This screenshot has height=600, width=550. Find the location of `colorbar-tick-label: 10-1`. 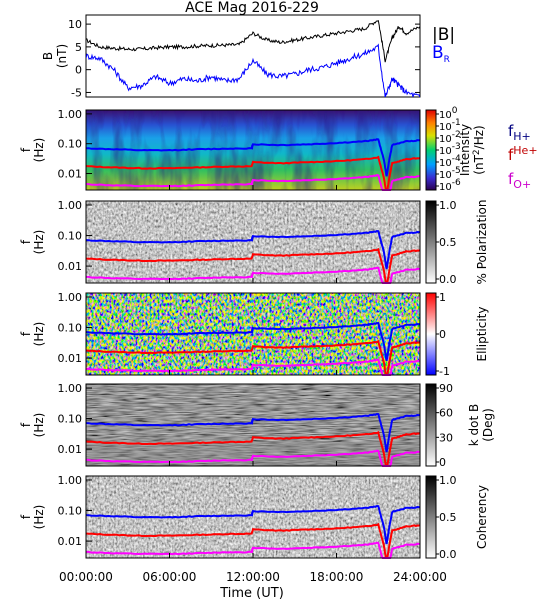

colorbar-tick-label: 10-1 is located at coordinates (450, 125).